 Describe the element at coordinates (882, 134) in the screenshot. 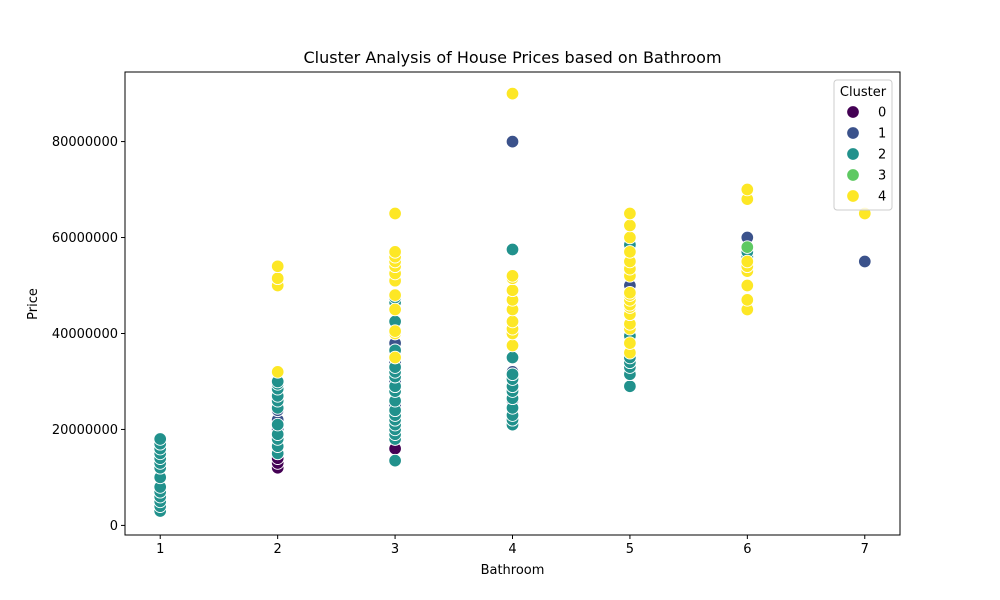

I see `legend-label-cluster-1: 1` at that location.